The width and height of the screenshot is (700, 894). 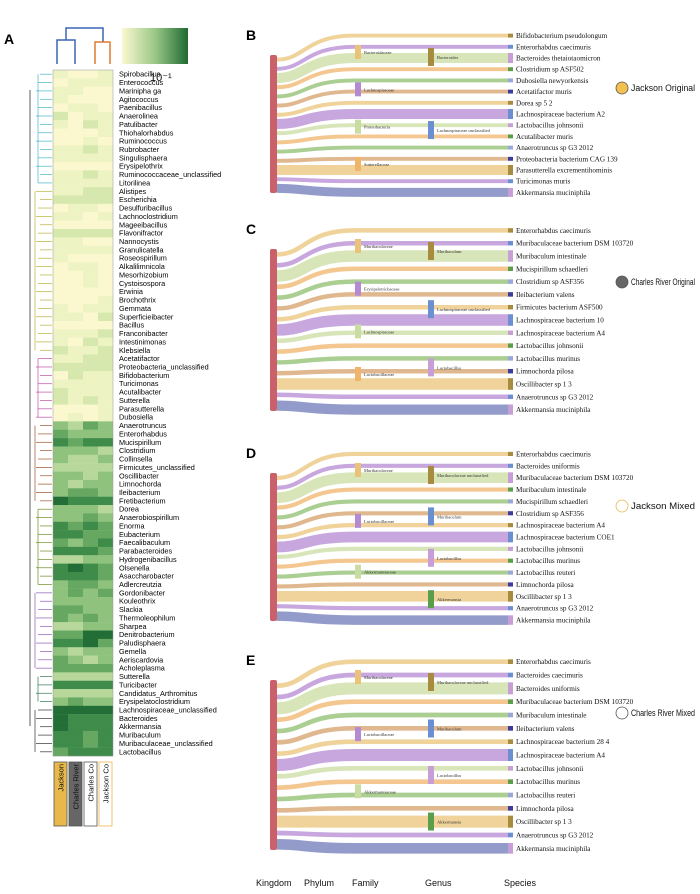 What do you see at coordinates (431, 516) in the screenshot?
I see `genus-node` at bounding box center [431, 516].